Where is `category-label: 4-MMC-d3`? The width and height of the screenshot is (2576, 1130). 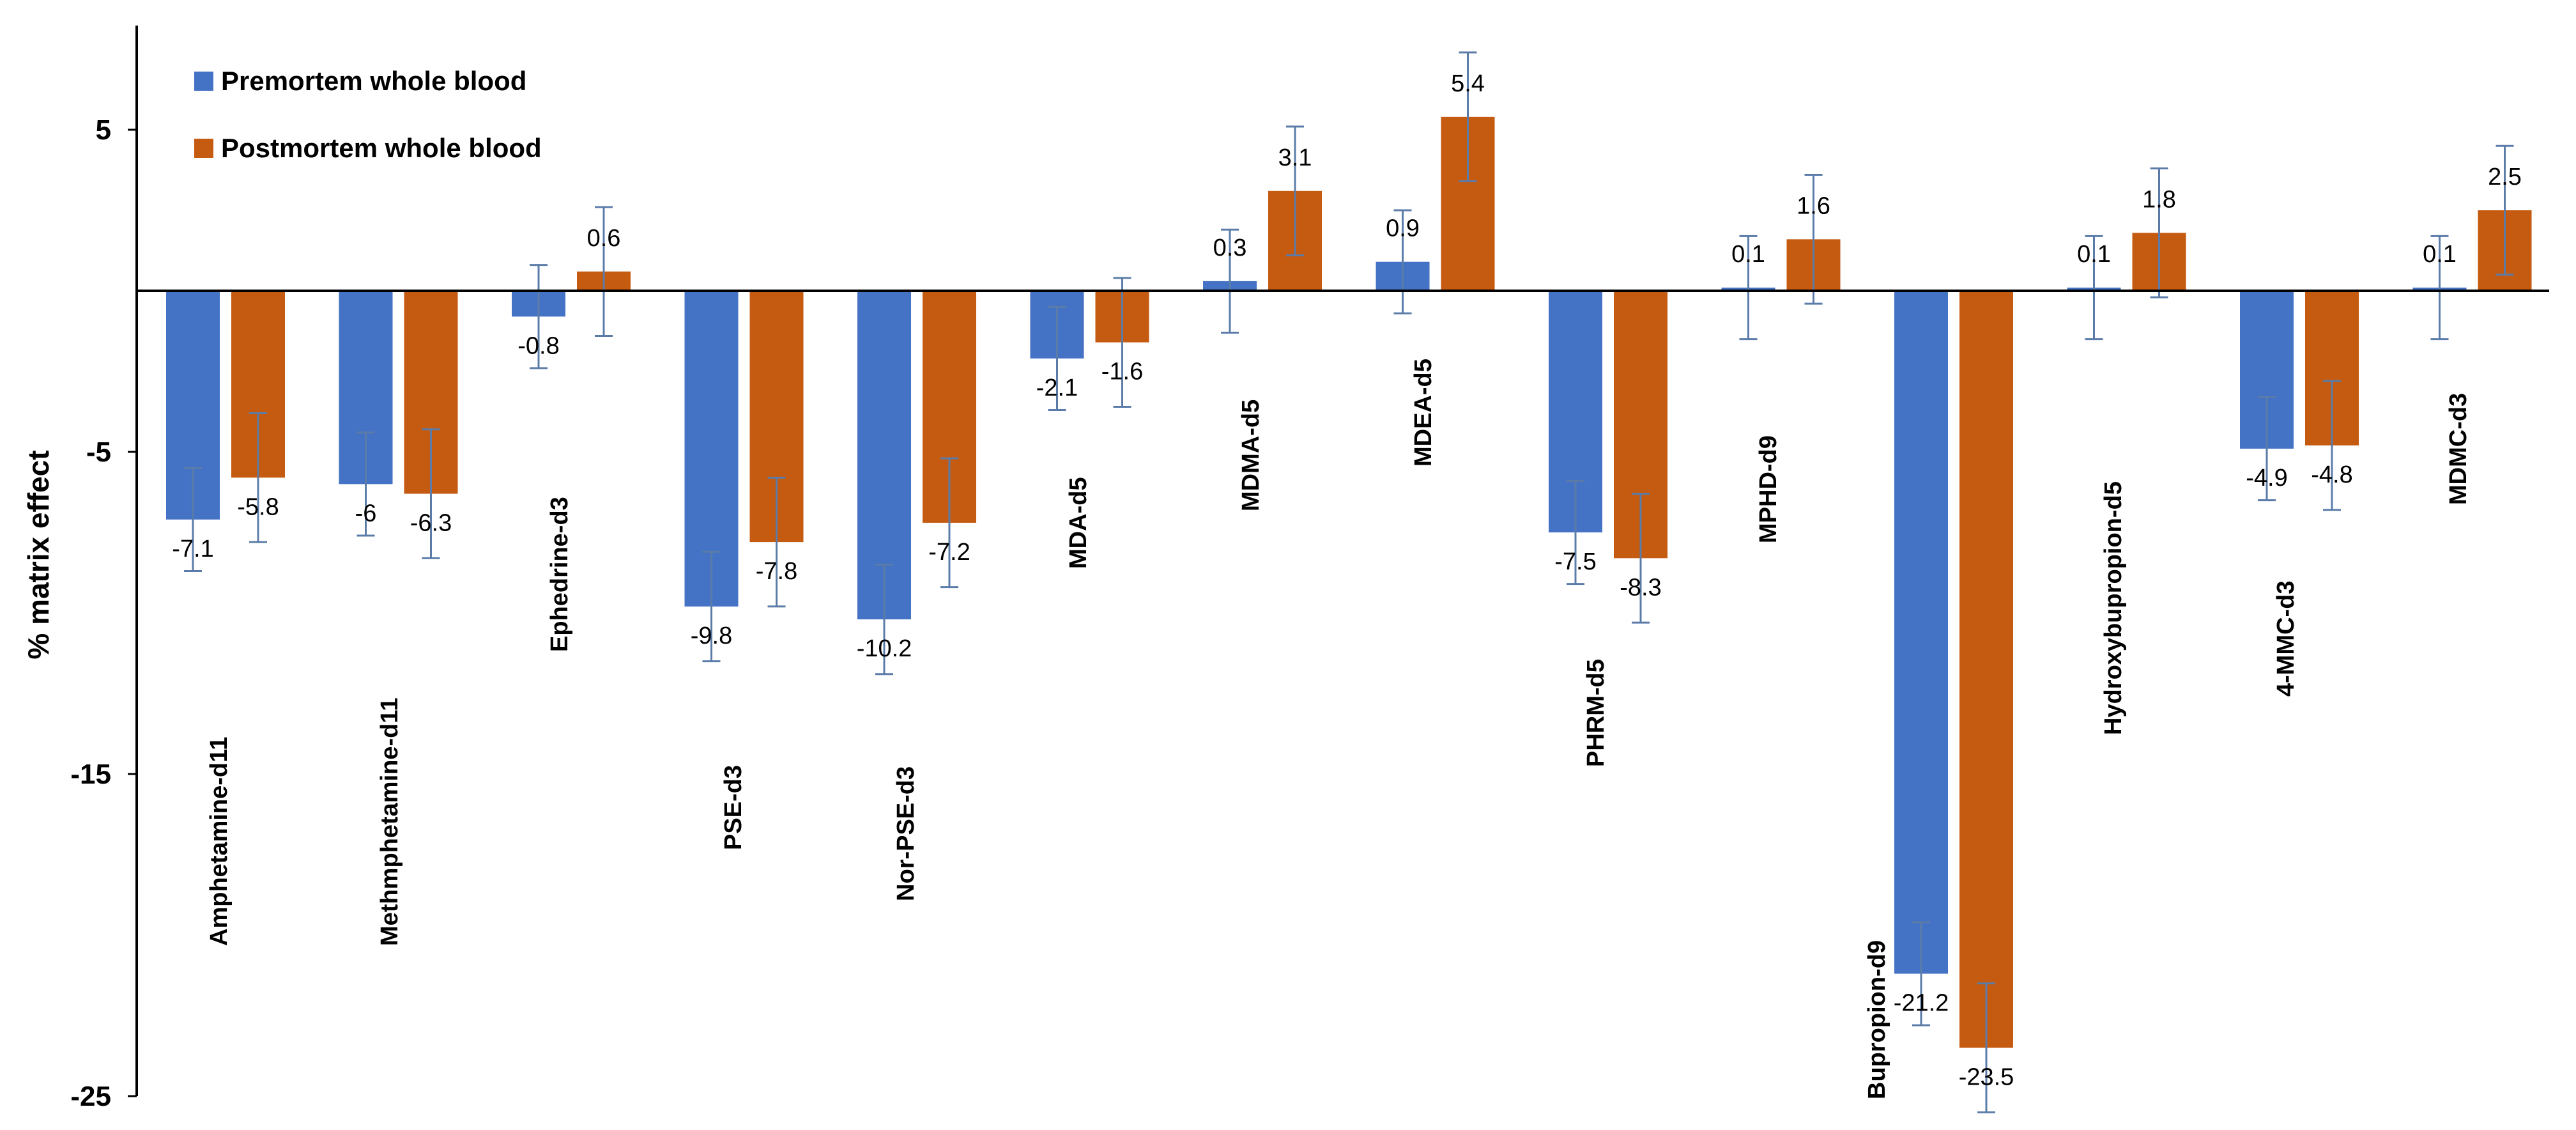 category-label: 4-MMC-d3 is located at coordinates (2286, 638).